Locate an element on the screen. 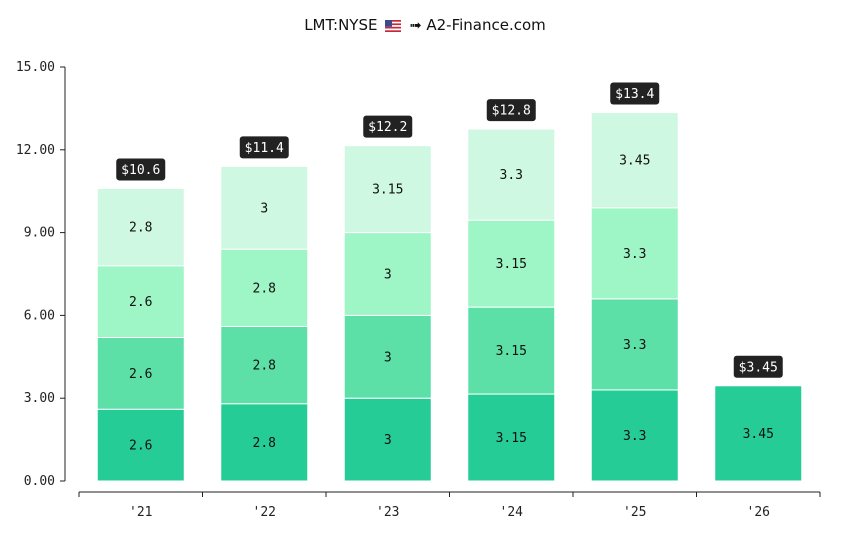 The image size is (850, 535). total-value-badge: $3.45 is located at coordinates (758, 366).